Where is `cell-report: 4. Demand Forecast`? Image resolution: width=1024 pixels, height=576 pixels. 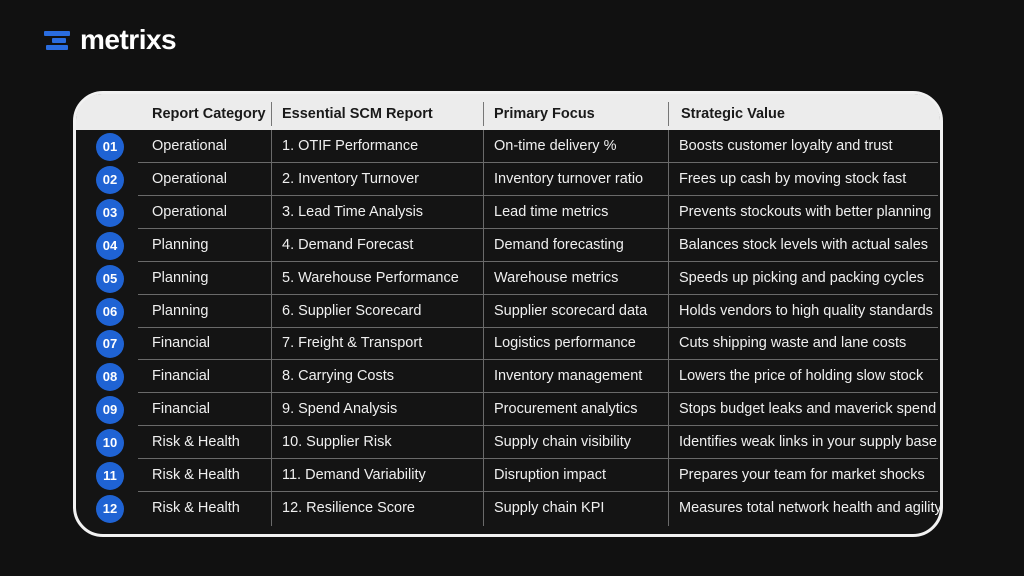 cell-report: 4. Demand Forecast is located at coordinates (348, 244).